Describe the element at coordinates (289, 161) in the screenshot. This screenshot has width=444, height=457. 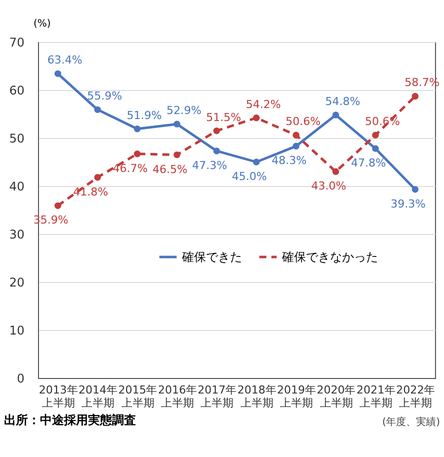
I see `data-label: 48.3%` at that location.